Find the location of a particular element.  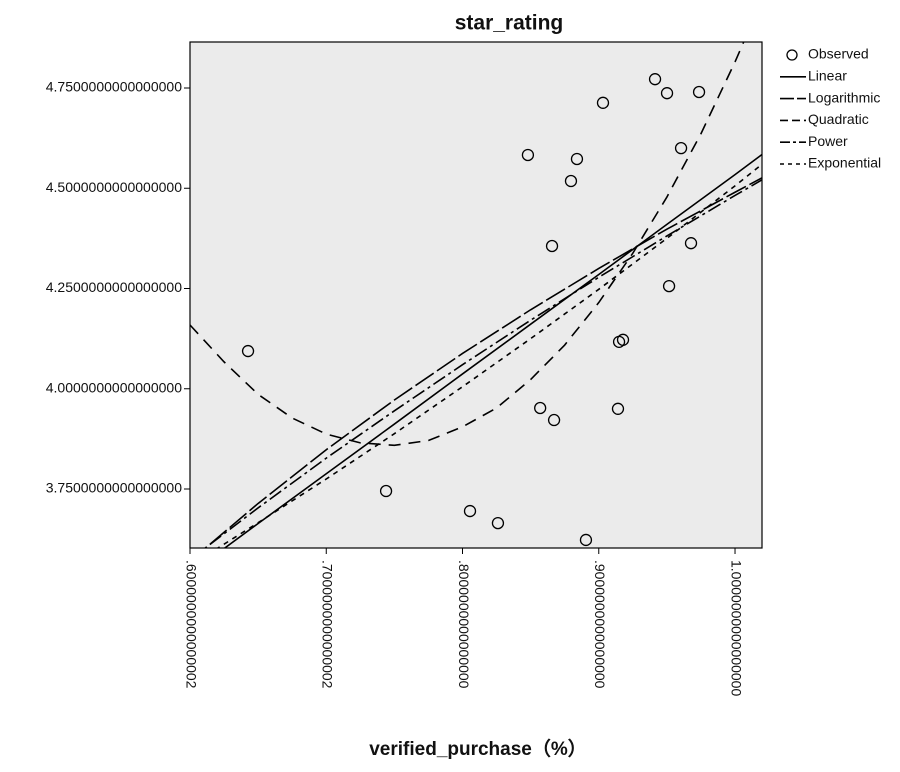

x-axis-title: verified_purchase（%） is located at coordinates (478, 748).